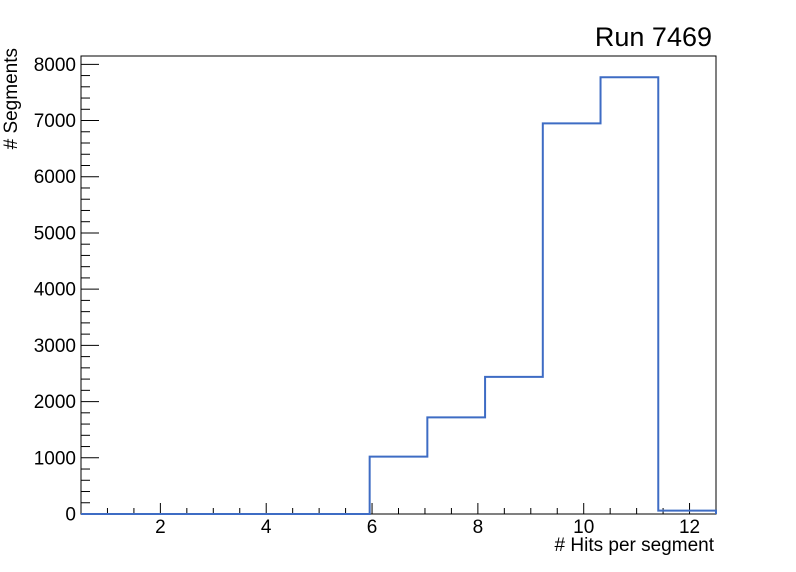 Image resolution: width=796 pixels, height=572 pixels. I want to click on y-tick-label: 7000, so click(55, 121).